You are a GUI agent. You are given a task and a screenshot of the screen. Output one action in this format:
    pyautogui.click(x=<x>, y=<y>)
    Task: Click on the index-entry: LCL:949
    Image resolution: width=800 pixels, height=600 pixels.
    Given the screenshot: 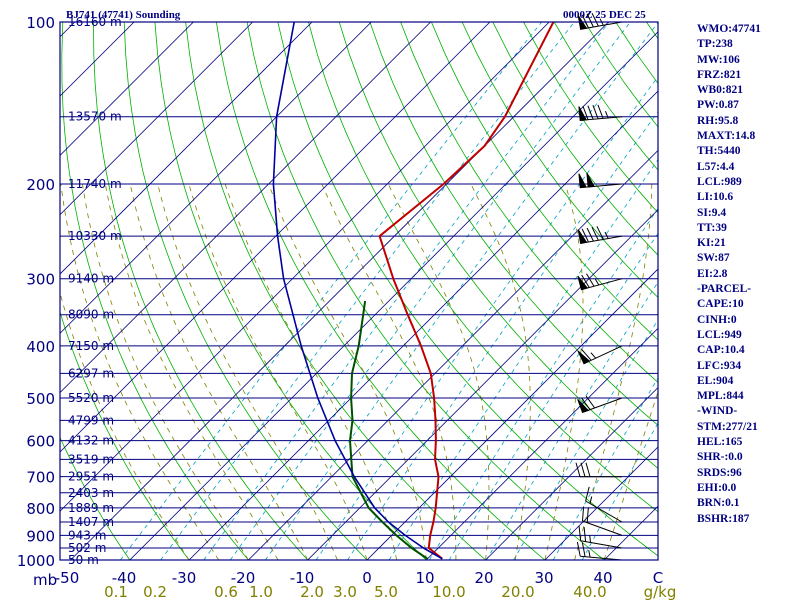 What is the action you would take?
    pyautogui.click(x=719, y=334)
    